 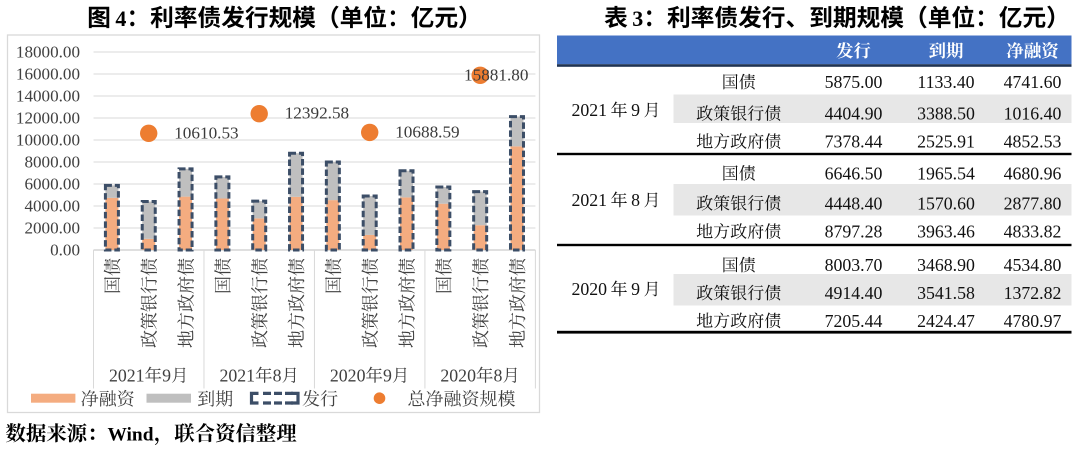 I want to click on svg-text: 4914.40, so click(x=854, y=293).